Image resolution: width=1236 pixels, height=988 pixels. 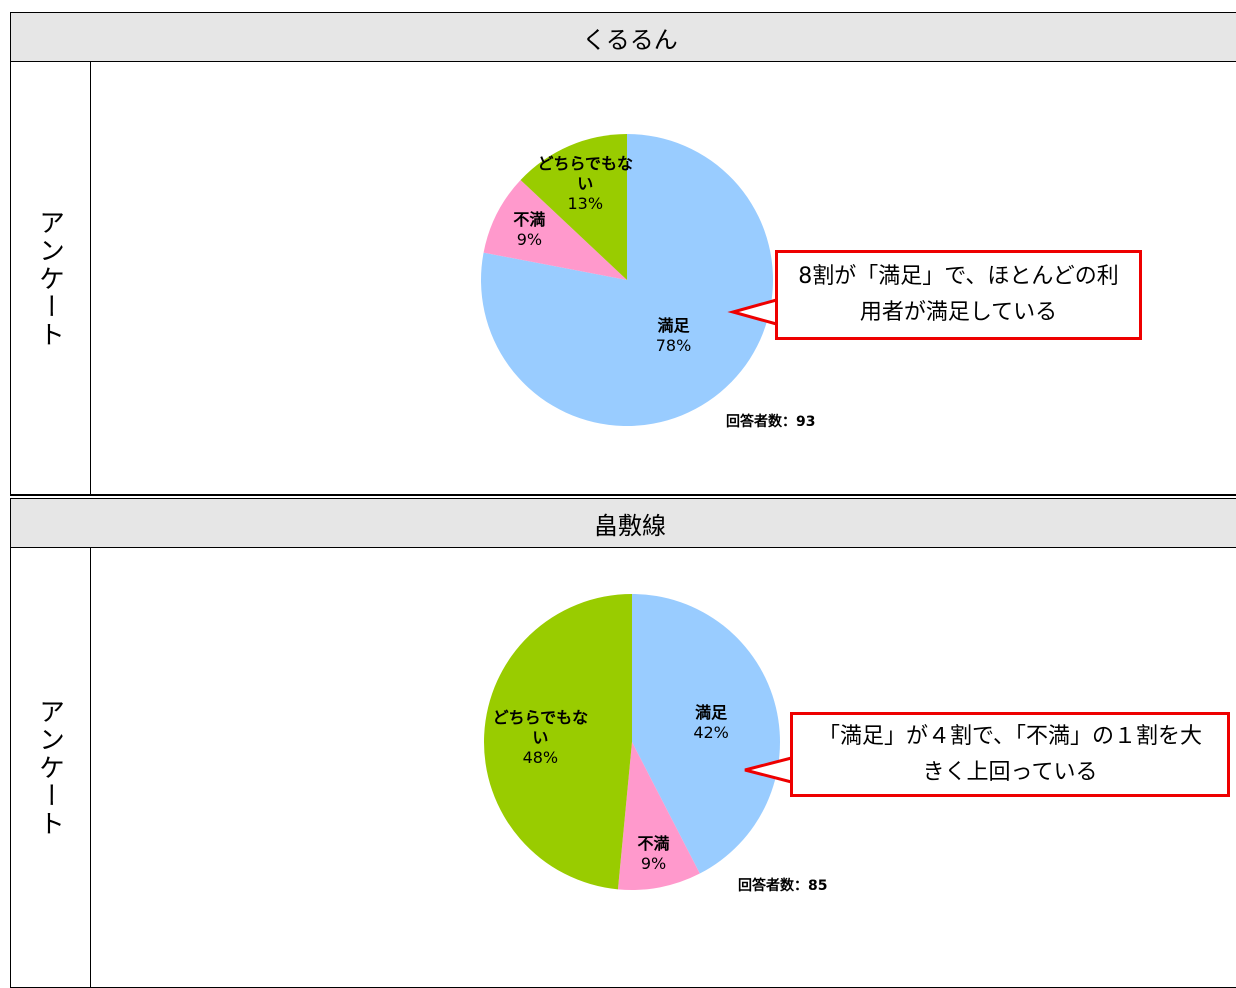 I want to click on value-label: 13%, so click(x=585, y=203).